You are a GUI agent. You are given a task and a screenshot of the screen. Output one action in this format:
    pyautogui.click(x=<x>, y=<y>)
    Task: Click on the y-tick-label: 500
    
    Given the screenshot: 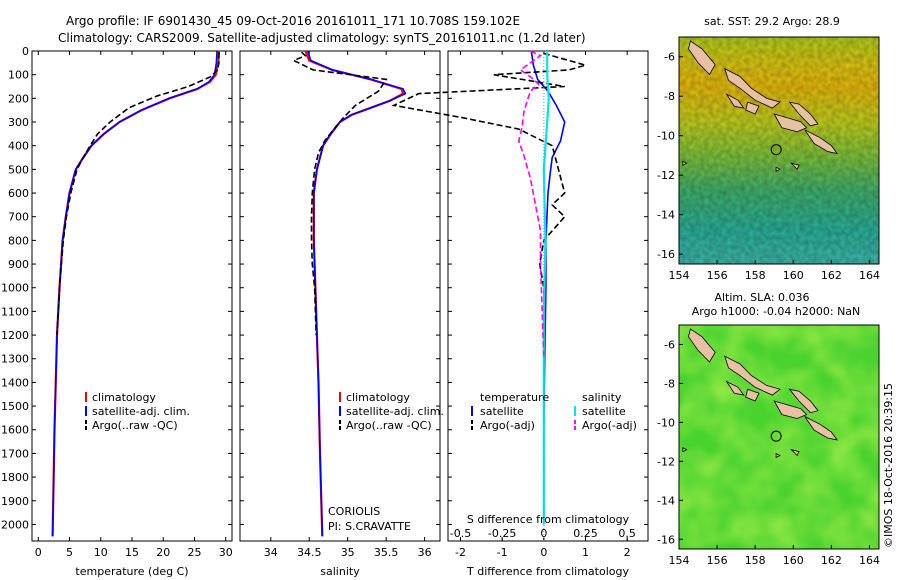 What is the action you would take?
    pyautogui.click(x=18, y=169)
    